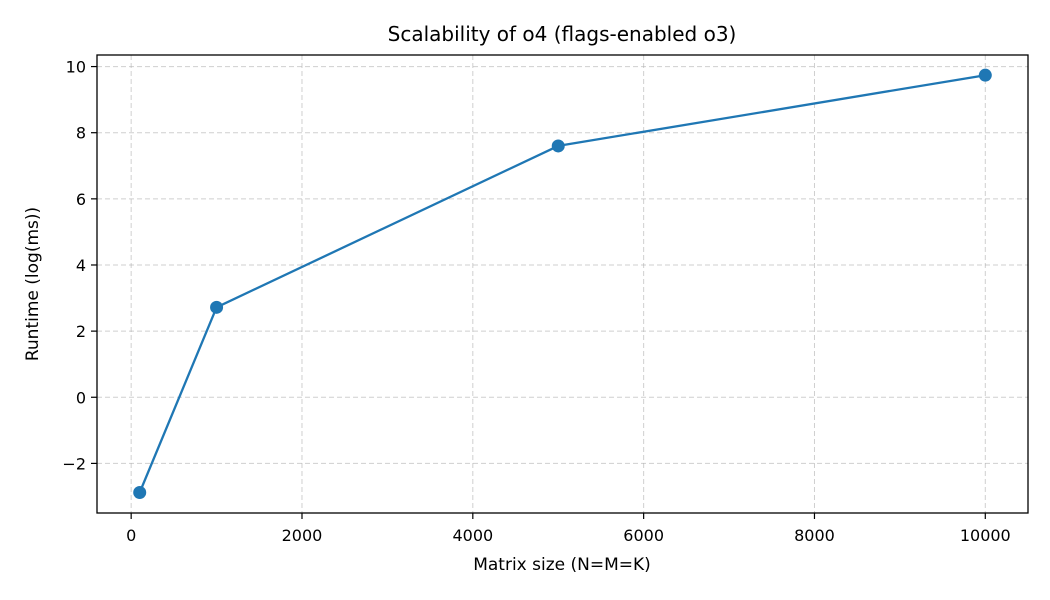 The height and width of the screenshot is (600, 1050). I want to click on y-axis-ticks: −2 0 2 4 6 8 10, so click(79, 265).